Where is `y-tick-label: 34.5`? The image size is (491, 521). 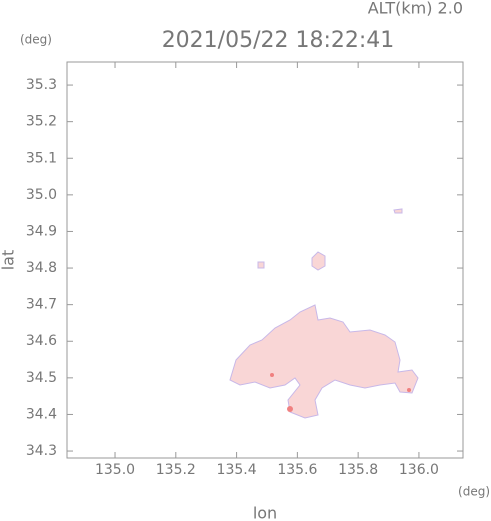
y-tick-label: 34.5 is located at coordinates (41, 378).